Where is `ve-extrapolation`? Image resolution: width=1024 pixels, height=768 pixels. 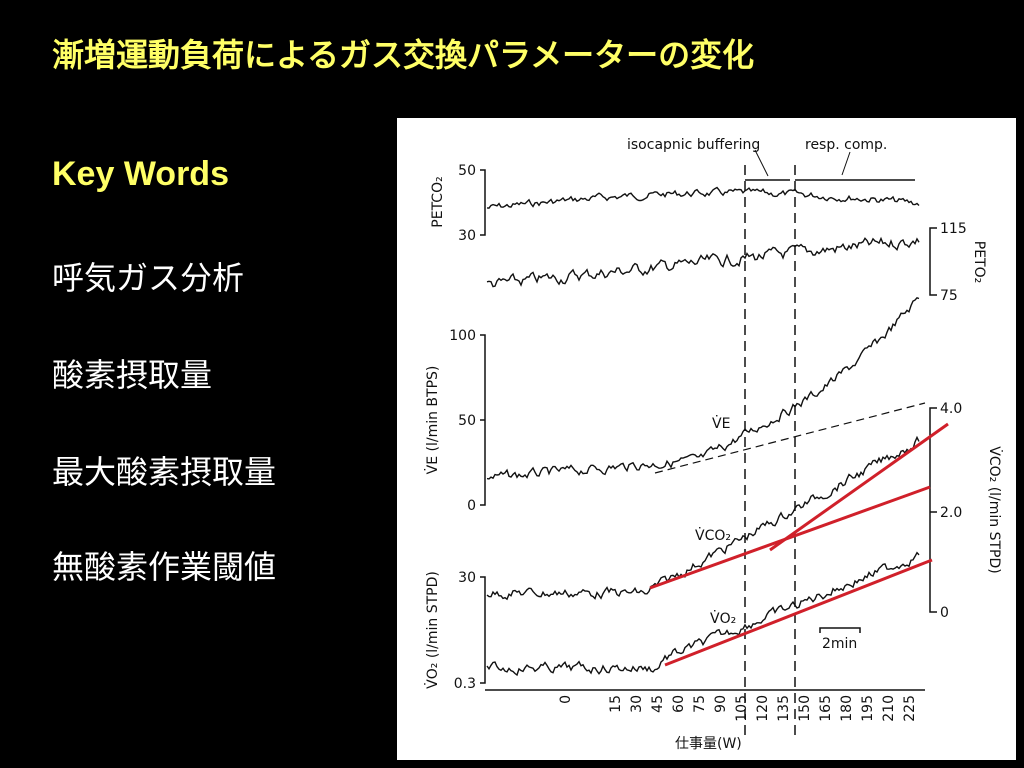 ve-extrapolation is located at coordinates (790, 438).